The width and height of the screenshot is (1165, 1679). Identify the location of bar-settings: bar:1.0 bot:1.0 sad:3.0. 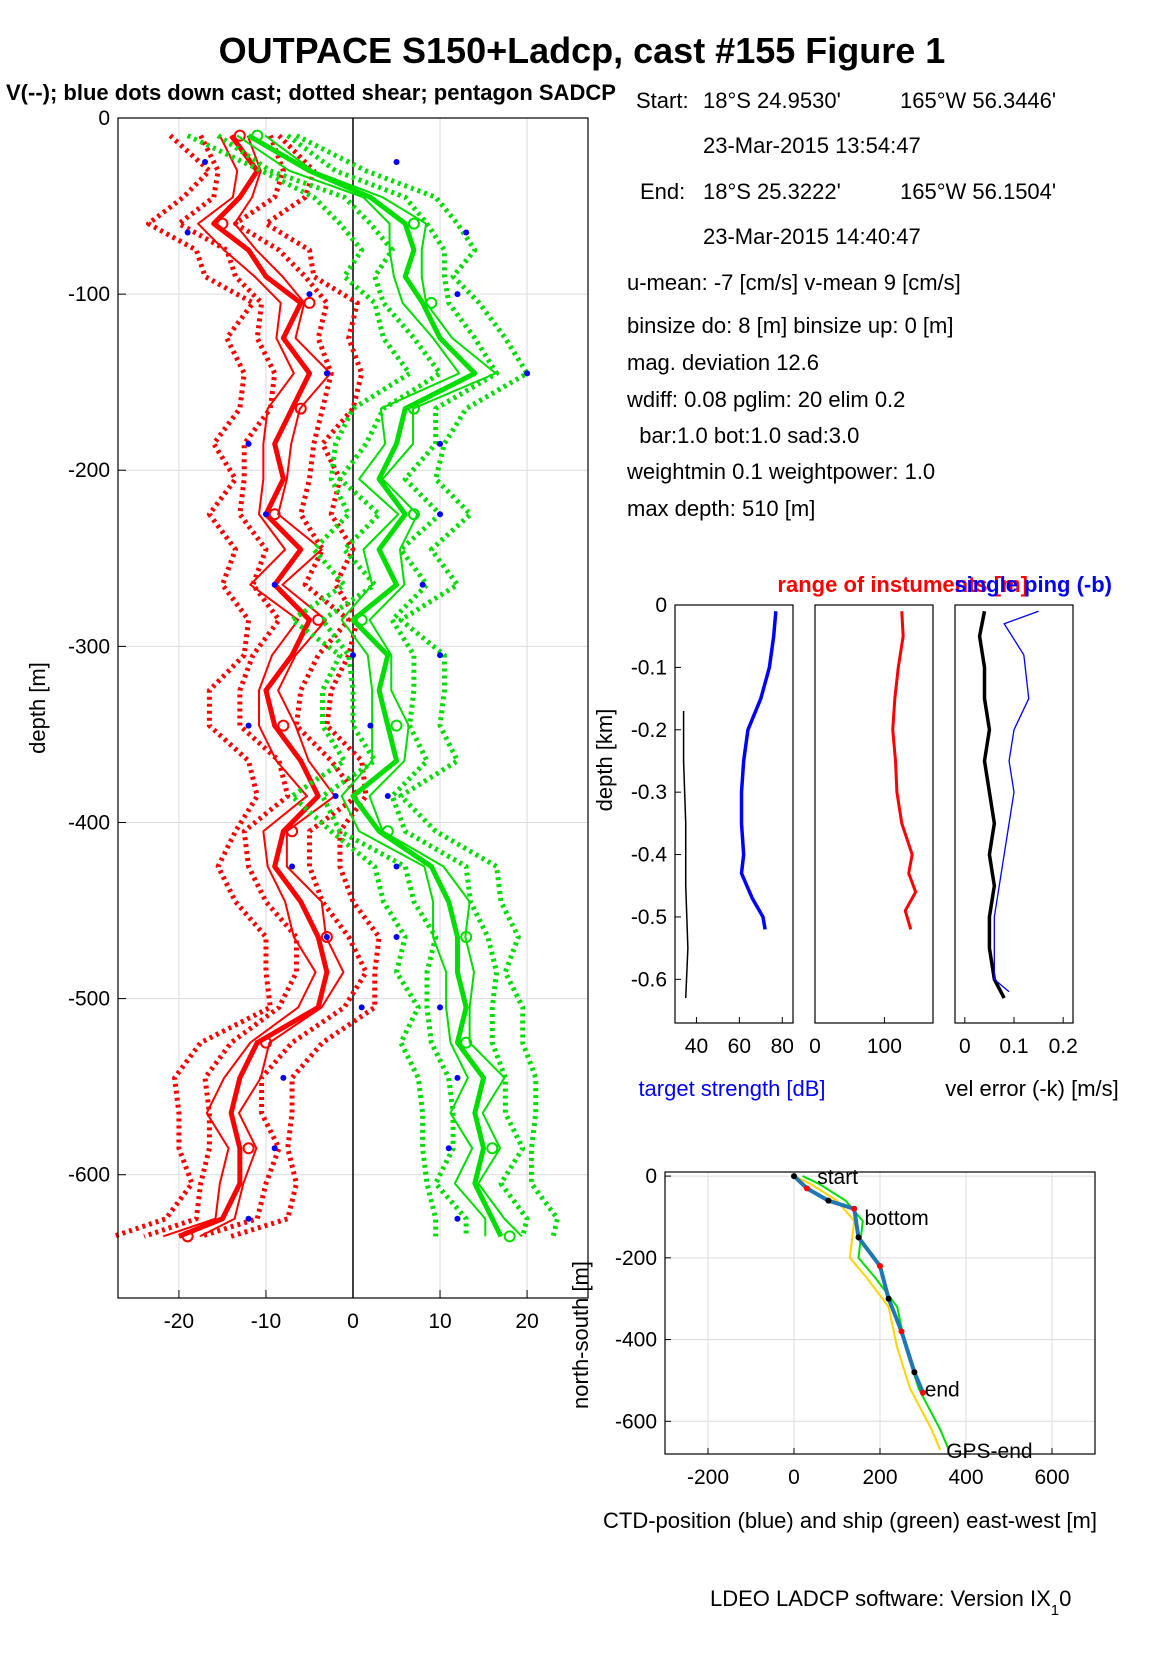
(743, 435).